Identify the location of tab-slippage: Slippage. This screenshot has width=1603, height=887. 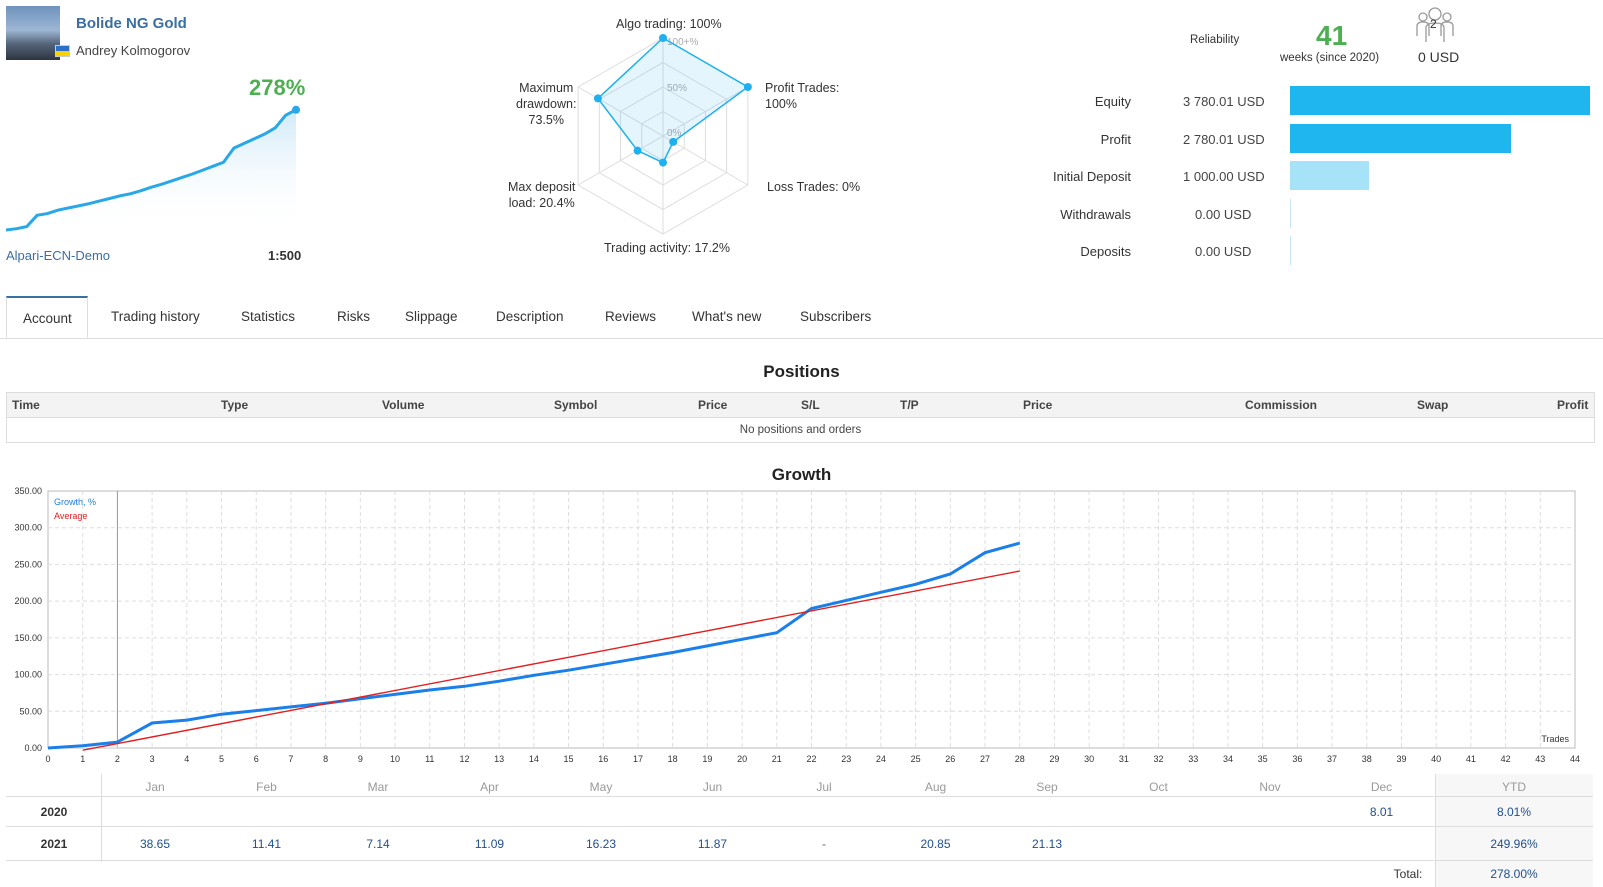
(431, 316).